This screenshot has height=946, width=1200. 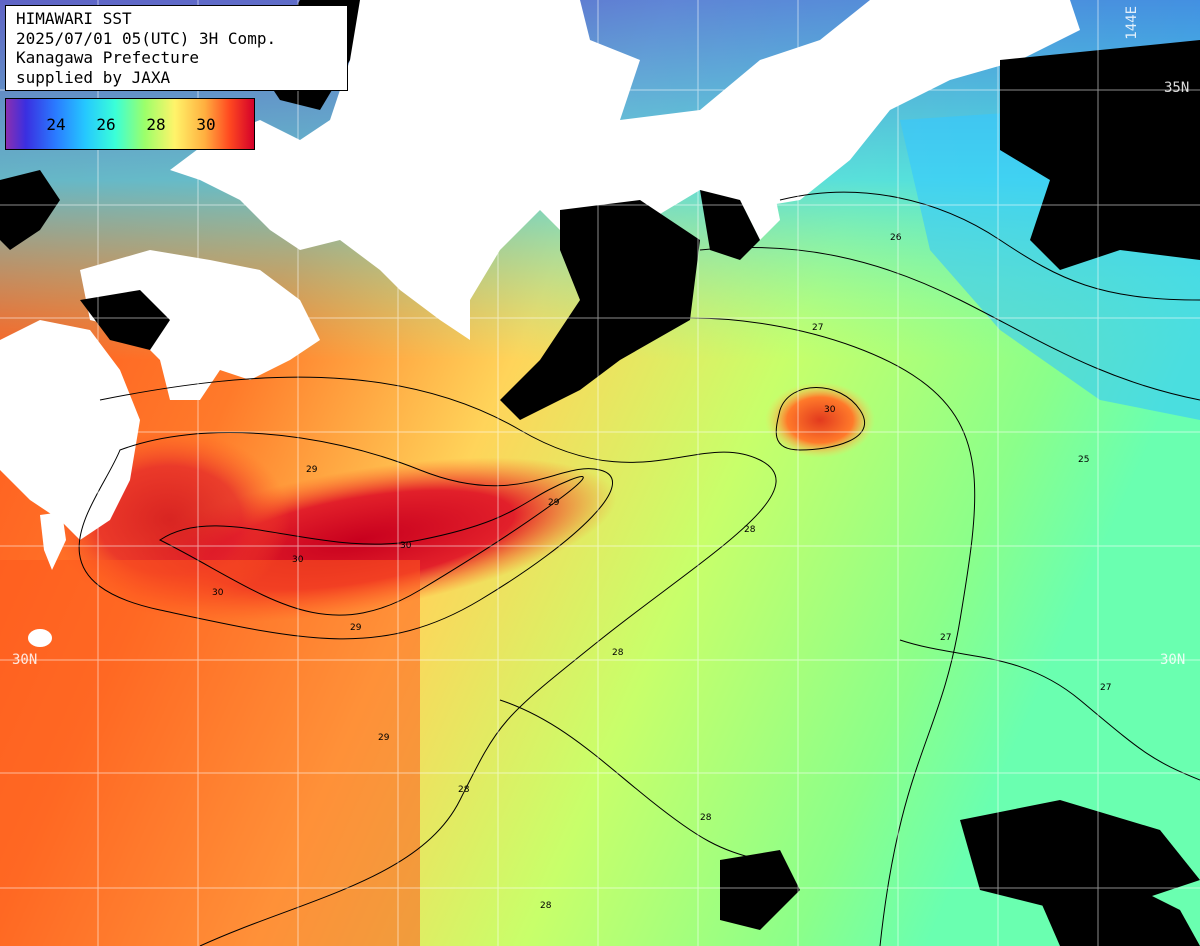 I want to click on title-line-2: 2025/07/01 05(UTC) 3H Comp., so click(x=146, y=38).